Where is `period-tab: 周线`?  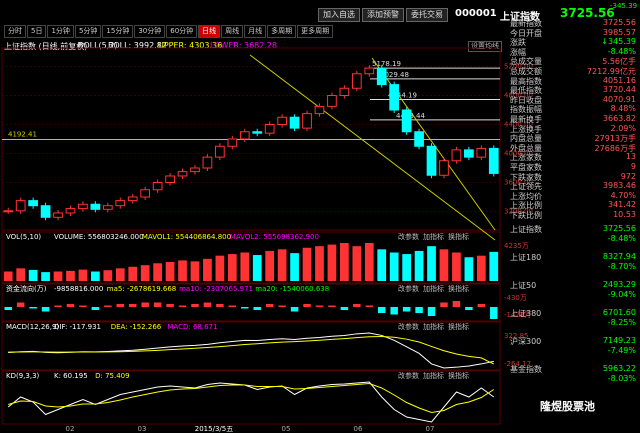 period-tab: 周线 is located at coordinates (232, 31).